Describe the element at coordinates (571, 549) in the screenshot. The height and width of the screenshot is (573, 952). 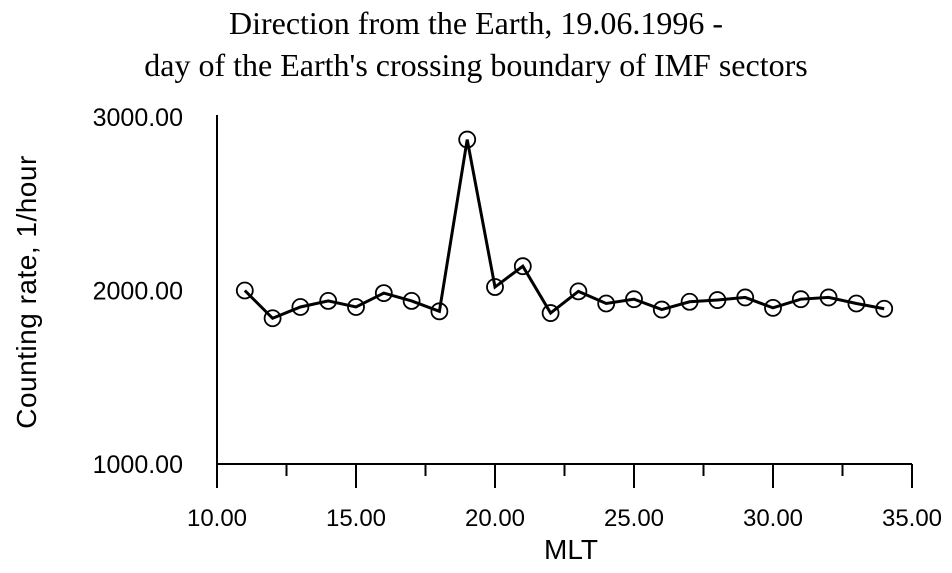
I see `x-axis-title: MLT` at that location.